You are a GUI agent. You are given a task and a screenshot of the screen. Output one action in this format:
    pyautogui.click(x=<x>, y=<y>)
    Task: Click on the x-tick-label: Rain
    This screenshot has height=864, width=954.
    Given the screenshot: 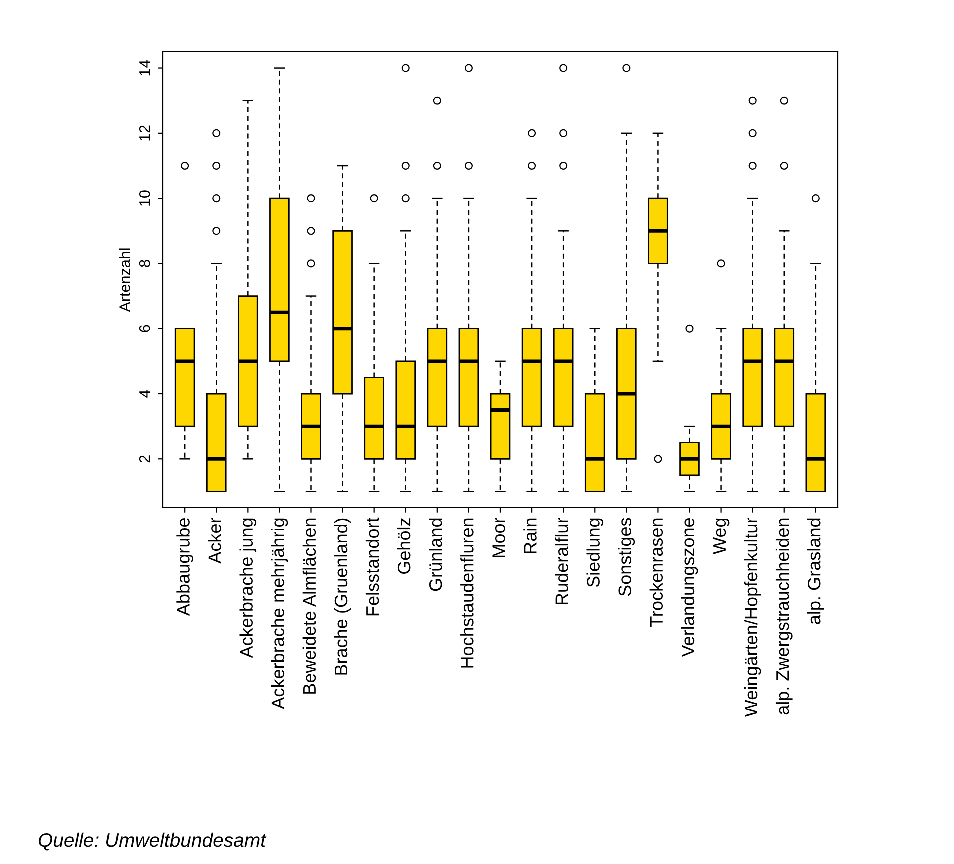 What is the action you would take?
    pyautogui.click(x=530, y=536)
    